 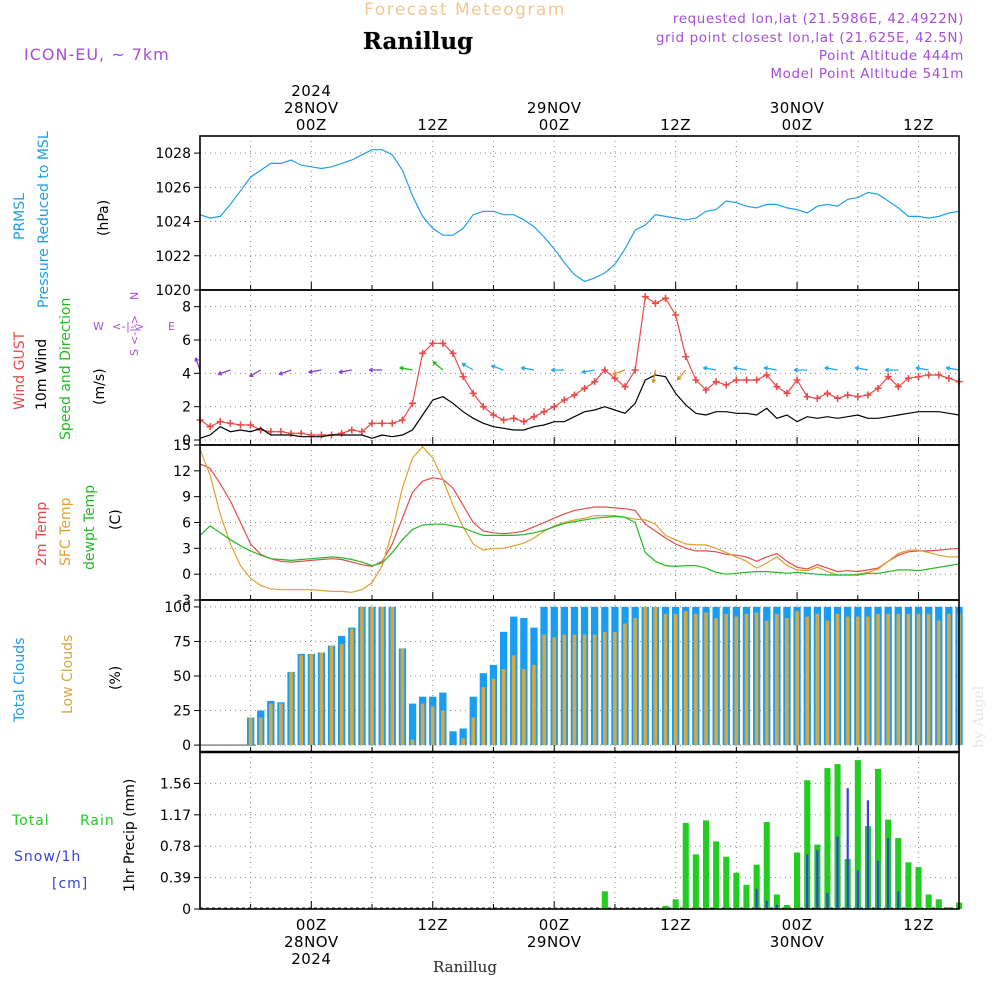 What do you see at coordinates (465, 10) in the screenshot?
I see `chart-title: Forecast Meteogram` at bounding box center [465, 10].